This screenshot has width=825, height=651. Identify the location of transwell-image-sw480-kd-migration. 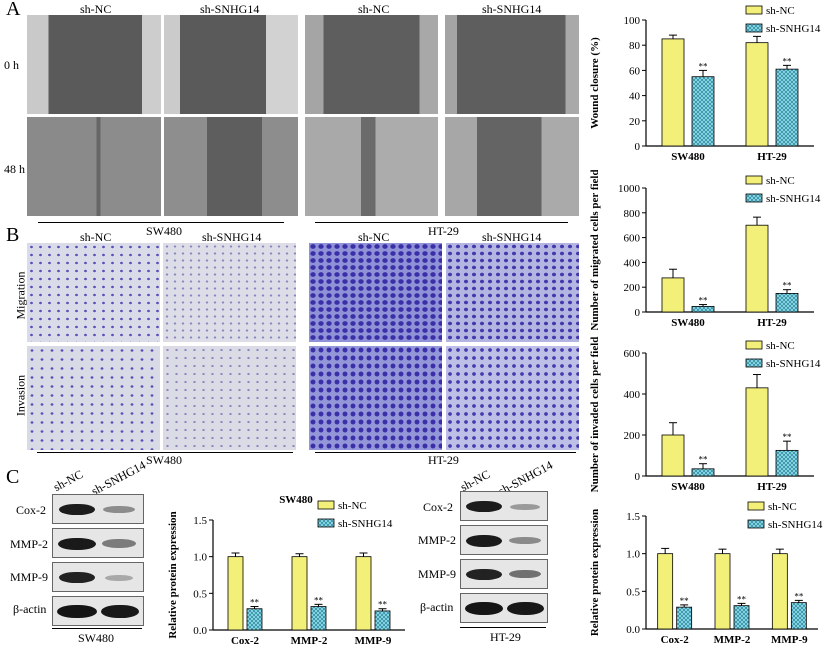
(229, 292).